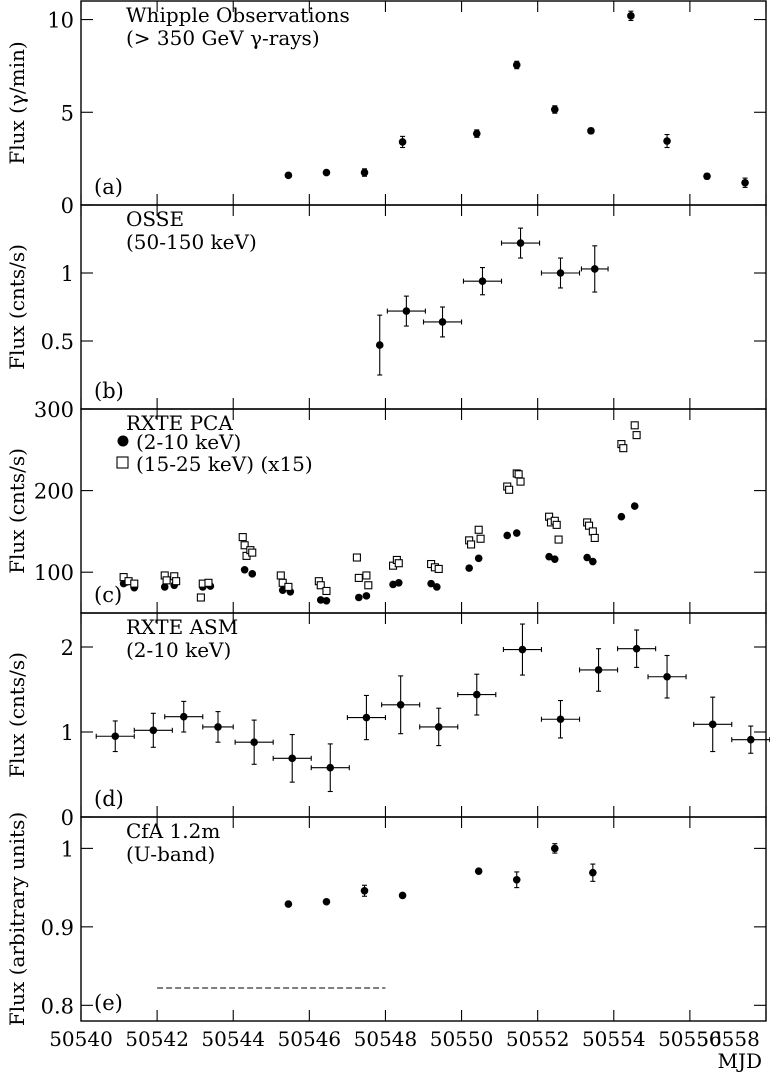 This screenshot has width=770, height=1073. I want to click on x-tick-label: 50548, so click(386, 1039).